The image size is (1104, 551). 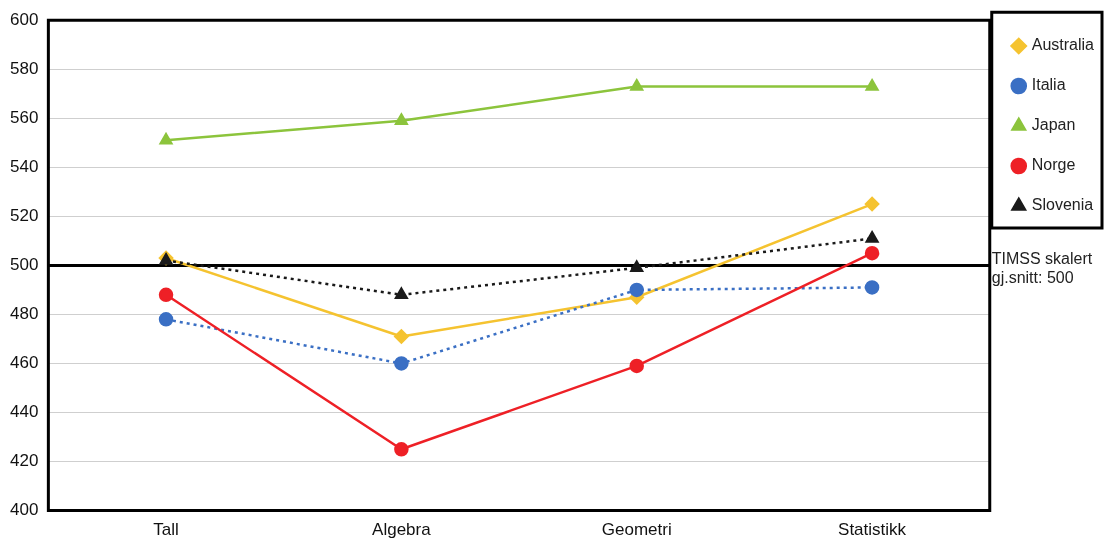 I want to click on y-tick-label: 460, so click(x=24, y=363).